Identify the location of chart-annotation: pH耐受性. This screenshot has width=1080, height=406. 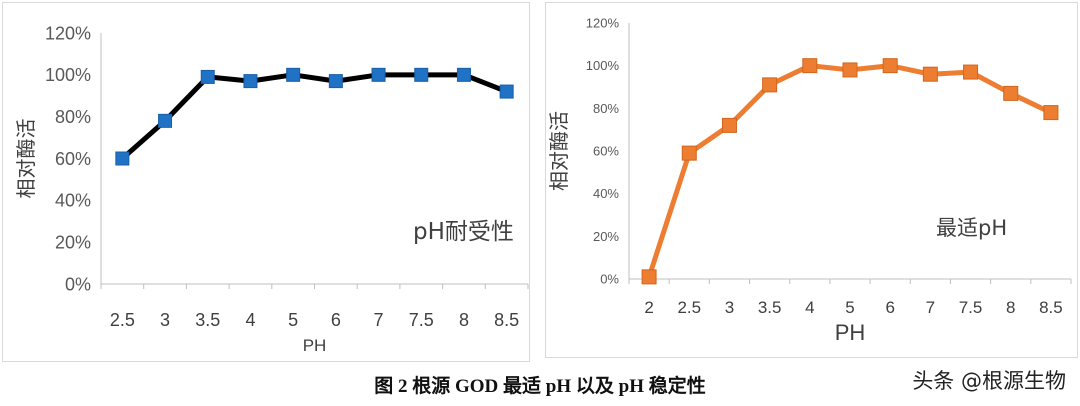
(463, 232).